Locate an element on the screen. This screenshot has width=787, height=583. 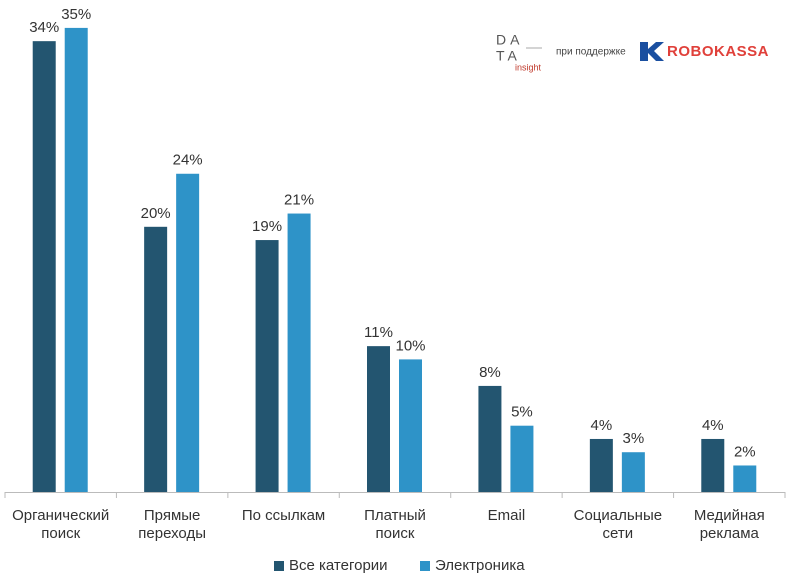
legend-label: Электроника is located at coordinates (480, 565).